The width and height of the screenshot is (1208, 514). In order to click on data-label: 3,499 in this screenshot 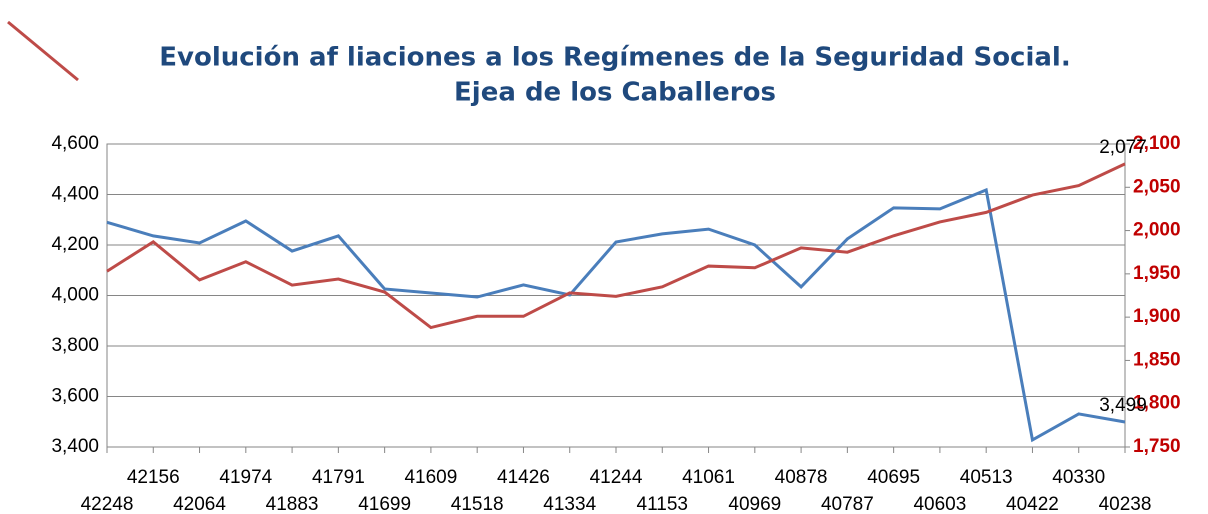, I will do `click(1123, 405)`.